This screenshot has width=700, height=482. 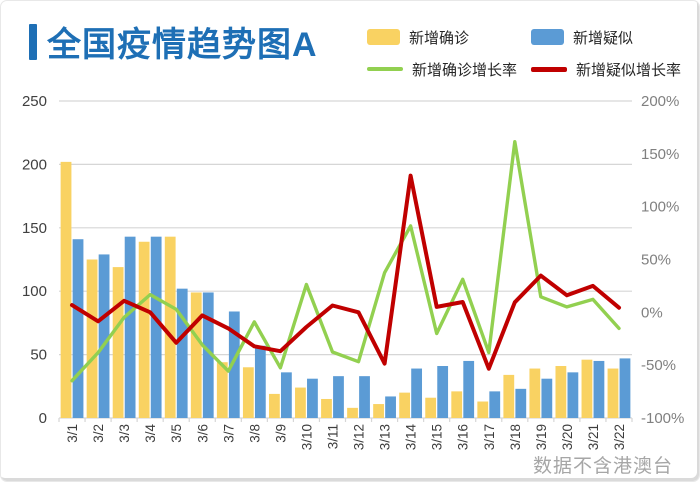 What do you see at coordinates (202, 433) in the screenshot?
I see `x-axis-tick-label: 3/6` at bounding box center [202, 433].